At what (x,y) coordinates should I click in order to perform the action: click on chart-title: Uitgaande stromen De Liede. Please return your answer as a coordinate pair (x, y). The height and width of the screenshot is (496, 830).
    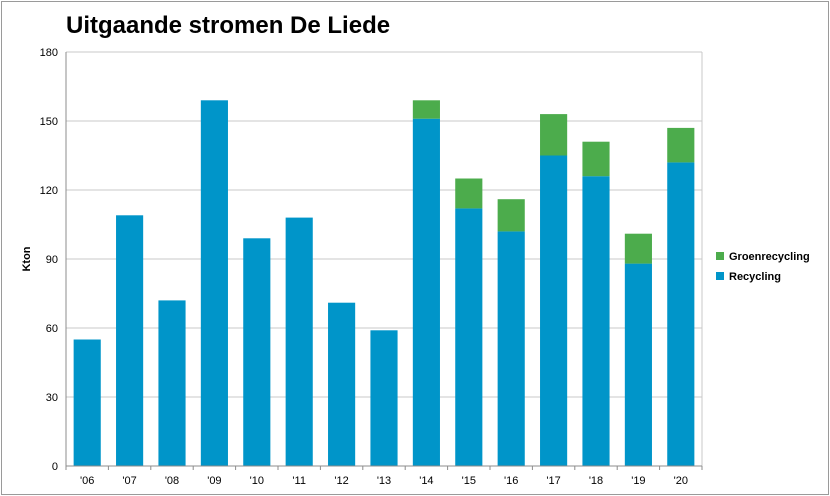
    Looking at the image, I should click on (228, 25).